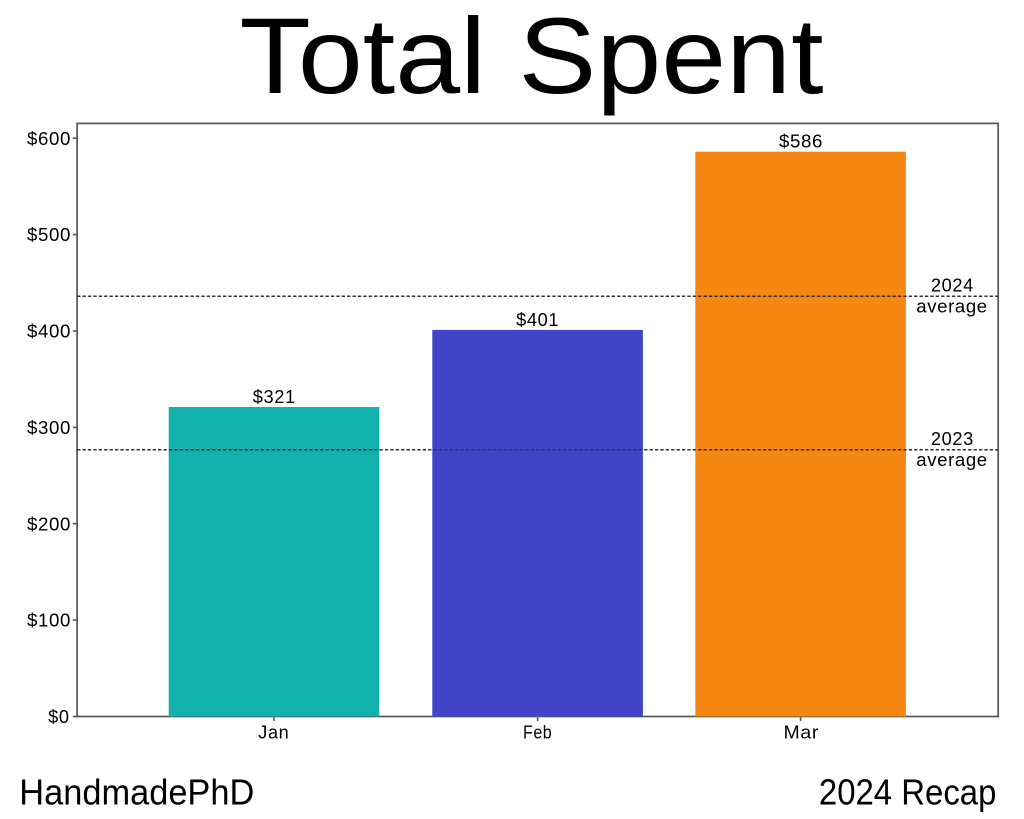 This screenshot has height=819, width=1024. Describe the element at coordinates (952, 439) in the screenshot. I see `svg-text: 2023` at that location.